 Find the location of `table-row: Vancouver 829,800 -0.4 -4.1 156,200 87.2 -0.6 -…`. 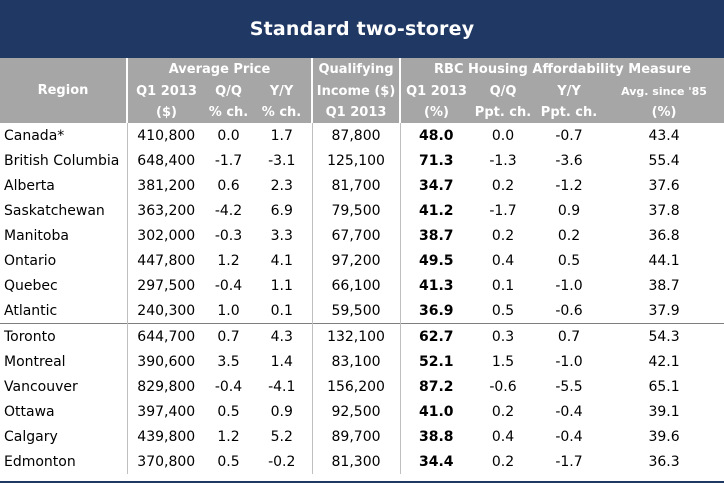

table-row: Vancouver 829,800 -0.4 -4.1 156,200 87.2 -0.6 -… is located at coordinates (362, 386).